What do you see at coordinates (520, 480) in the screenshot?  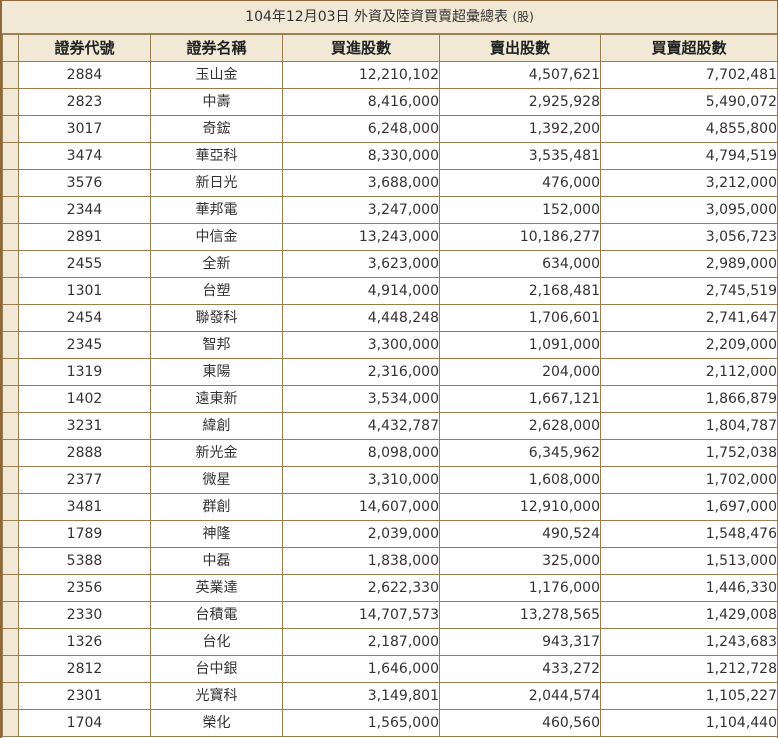 I see `cell-sell: 1,608,000` at bounding box center [520, 480].